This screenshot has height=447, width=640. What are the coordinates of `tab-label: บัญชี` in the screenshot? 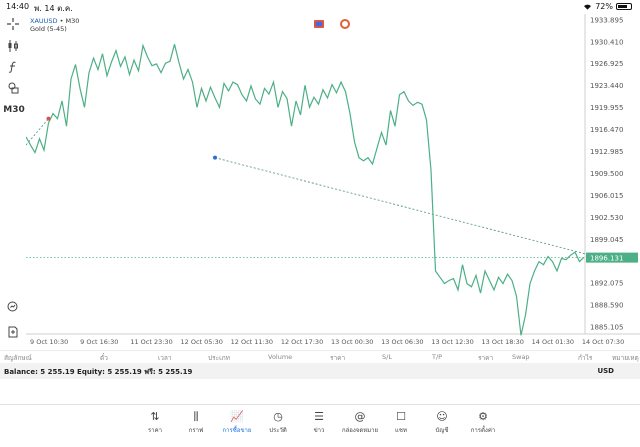 It's located at (442, 430).